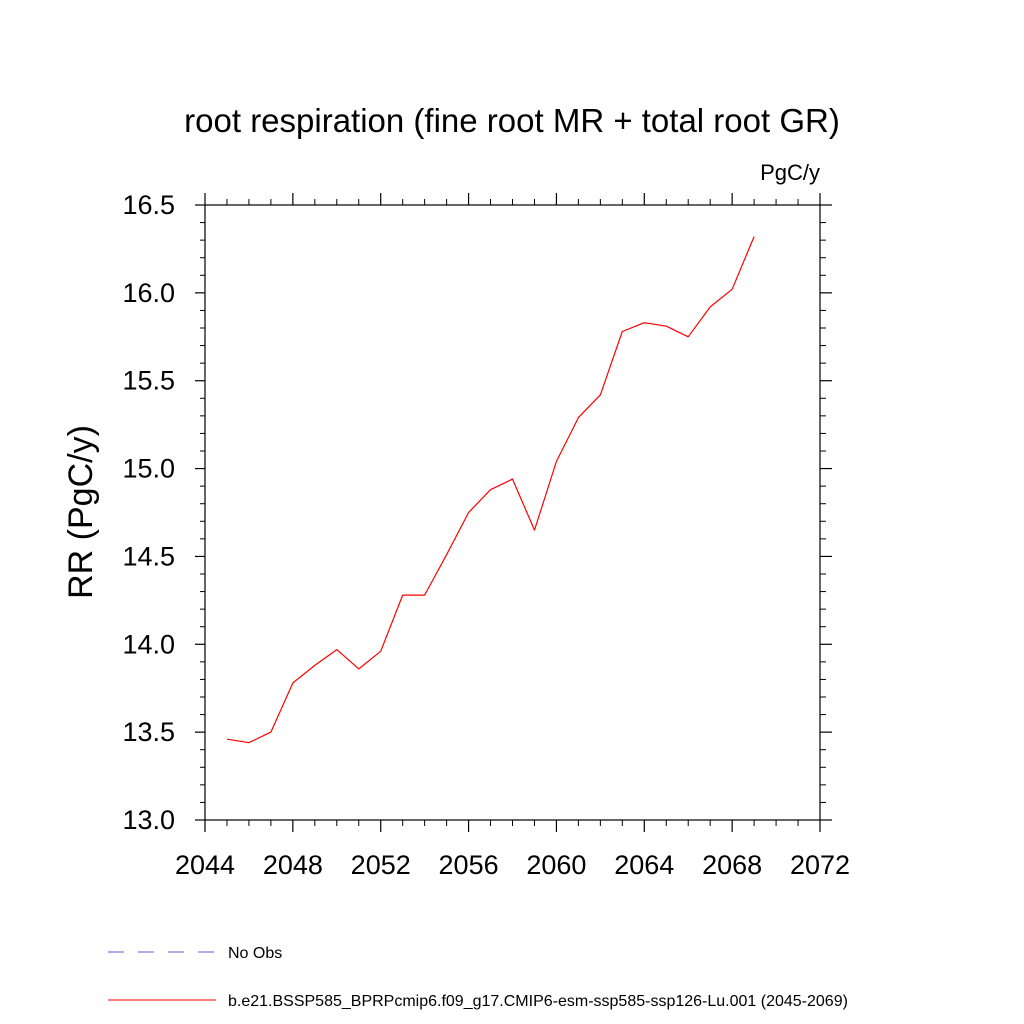 The width and height of the screenshot is (1024, 1024). Describe the element at coordinates (556, 865) in the screenshot. I see `x-tick-label: 2060` at that location.